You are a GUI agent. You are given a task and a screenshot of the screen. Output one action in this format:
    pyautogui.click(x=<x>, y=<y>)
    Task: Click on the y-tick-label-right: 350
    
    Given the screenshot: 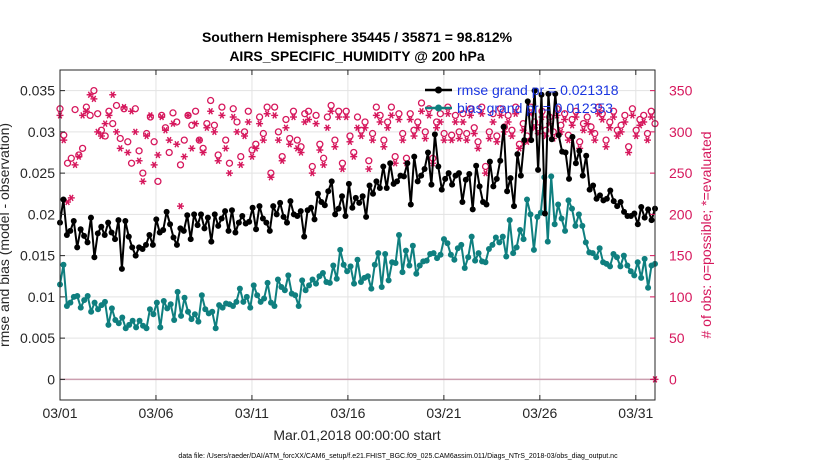 What is the action you would take?
    pyautogui.click(x=681, y=91)
    